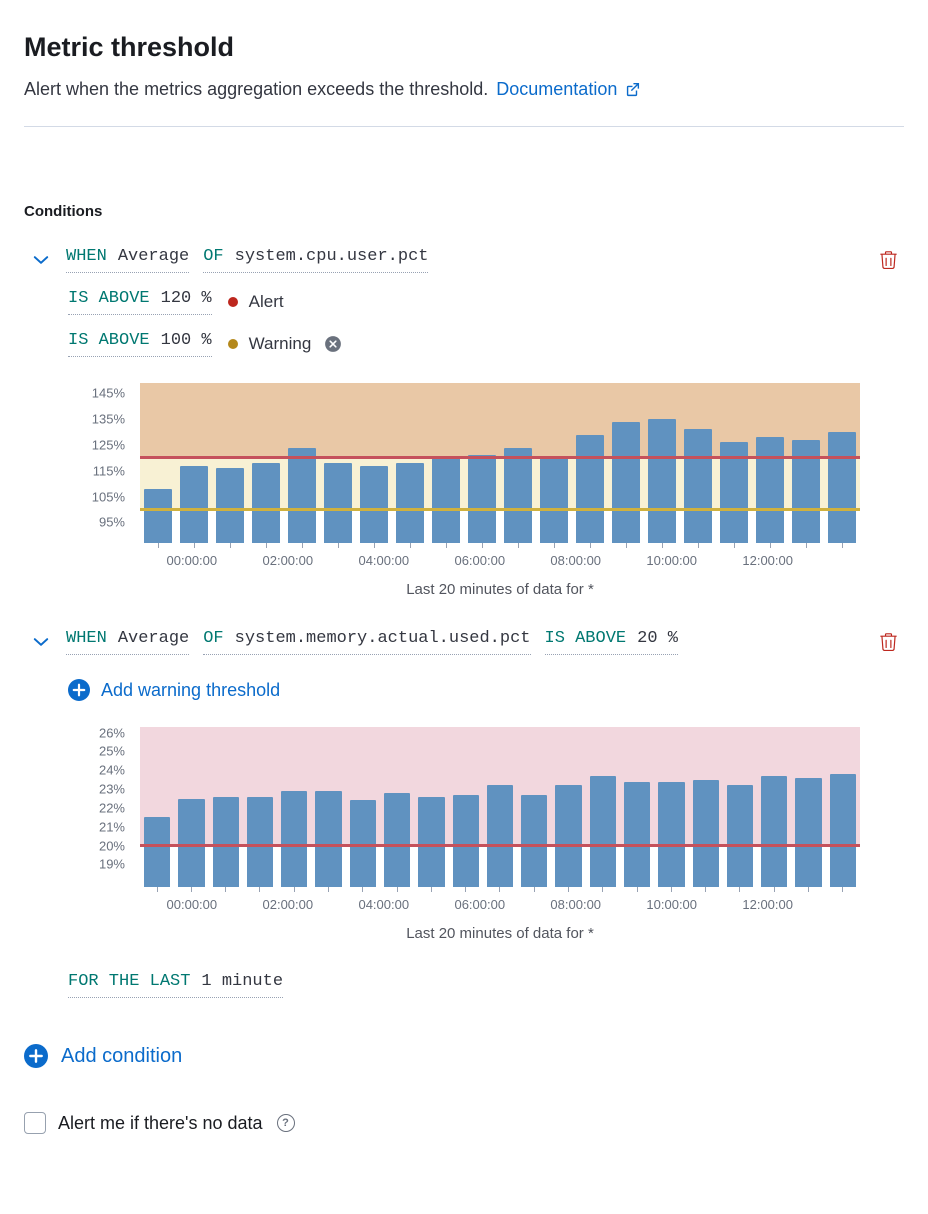 The height and width of the screenshot is (1214, 928). Describe the element at coordinates (486, 690) in the screenshot. I see `add-warning-threshold-button: Add warning threshold` at that location.